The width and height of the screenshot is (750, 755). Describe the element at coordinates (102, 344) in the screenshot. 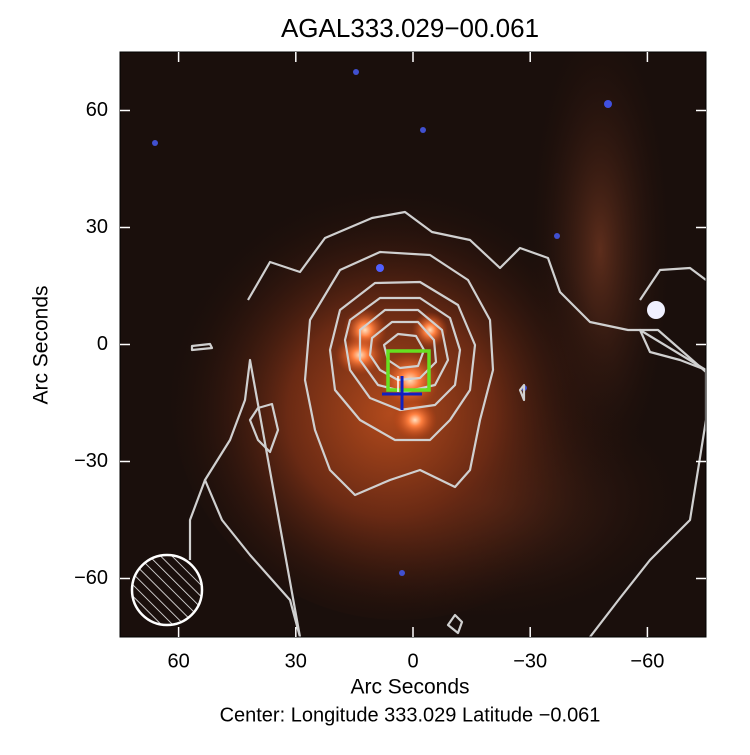

I see `y-tick-label: 0` at that location.